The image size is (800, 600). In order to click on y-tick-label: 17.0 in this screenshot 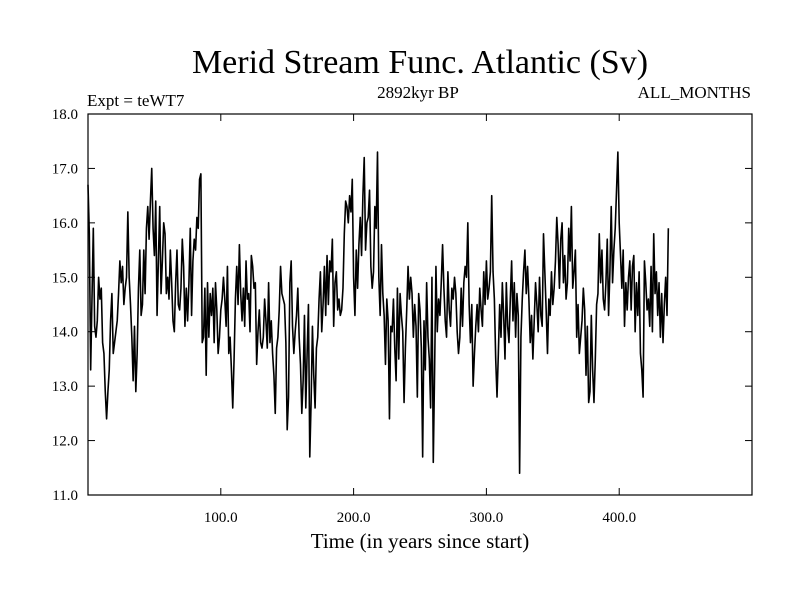, I will do `click(65, 169)`.